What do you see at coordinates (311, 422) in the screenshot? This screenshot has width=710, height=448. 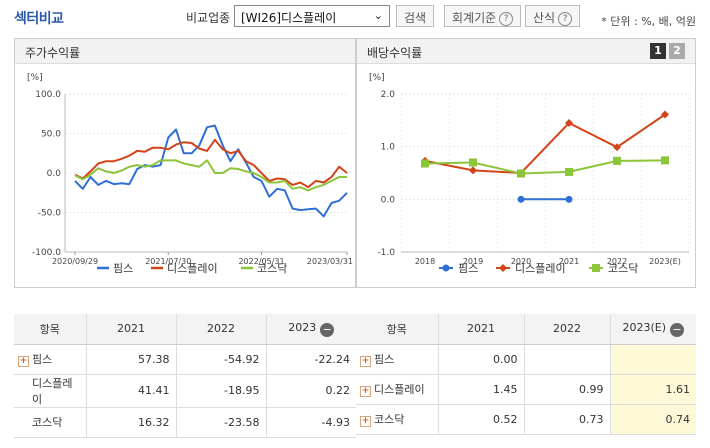 I see `cell: -4.93` at bounding box center [311, 422].